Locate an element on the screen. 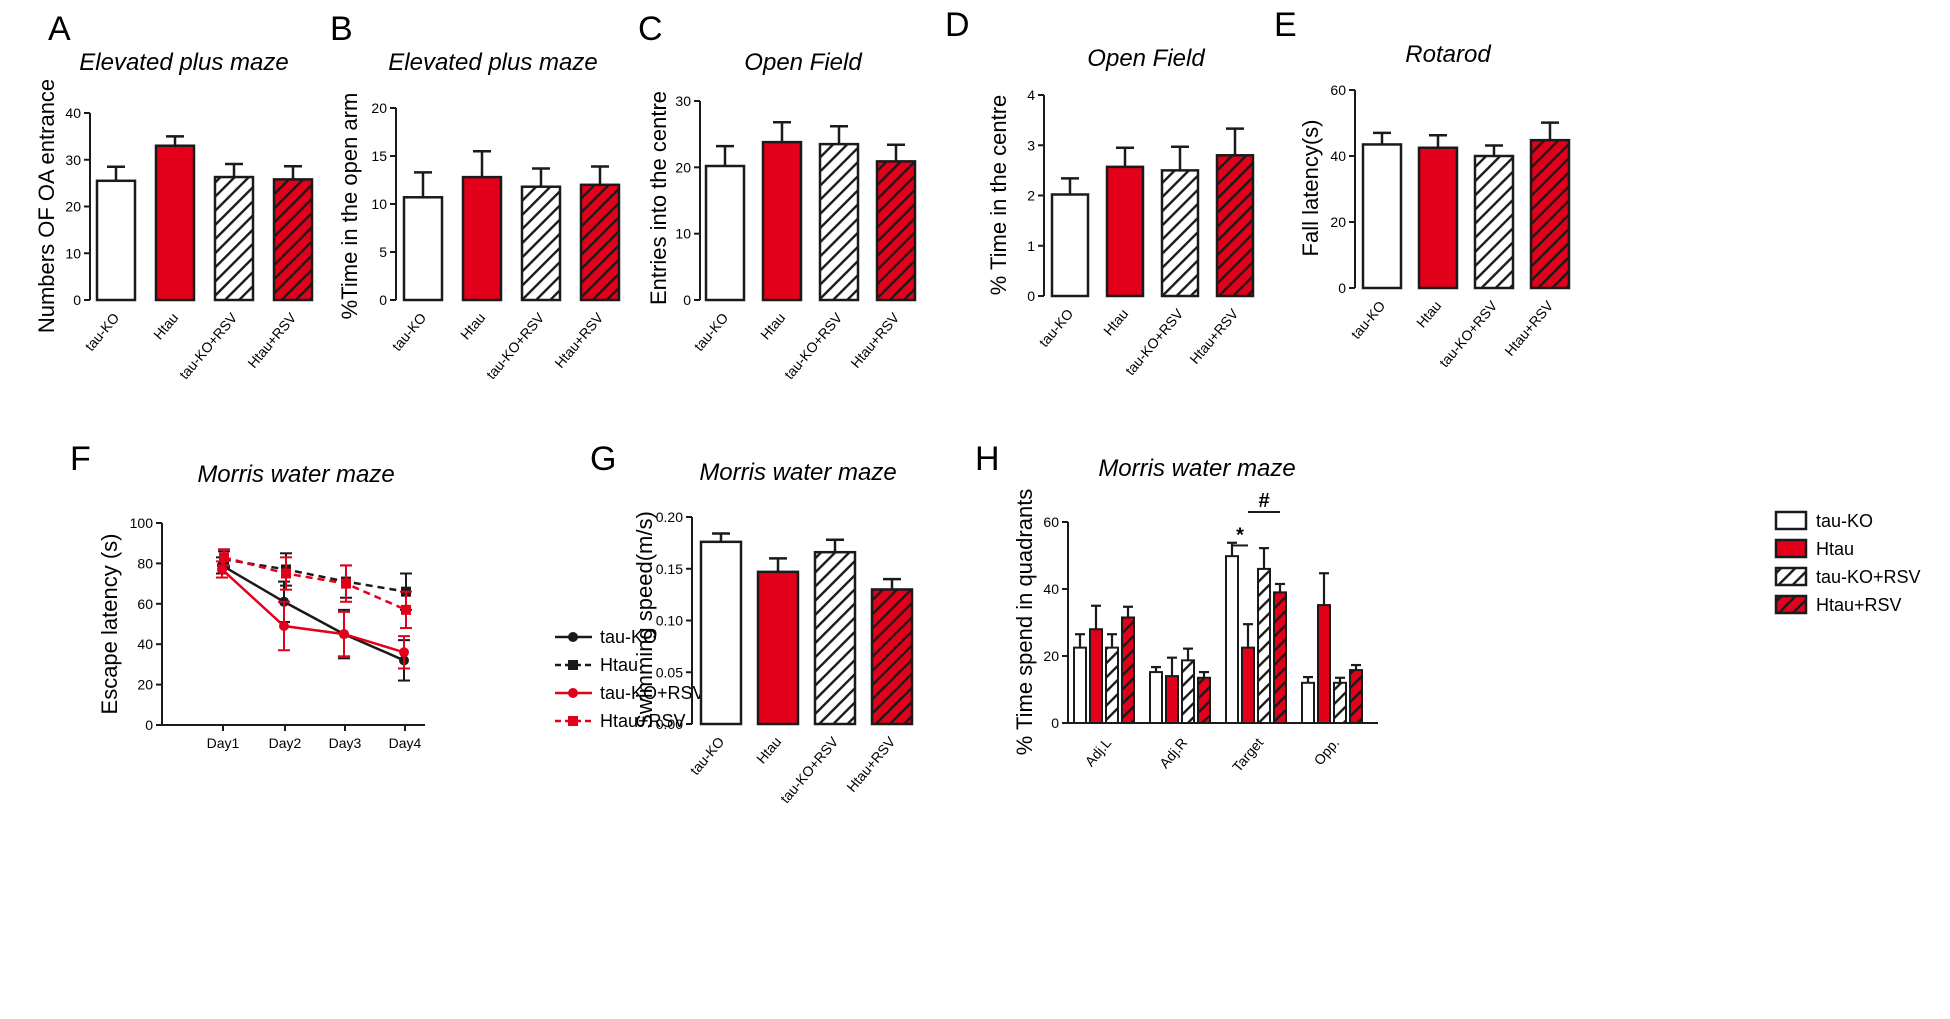  bar-H-target-tau-ko is located at coordinates (1232, 639).